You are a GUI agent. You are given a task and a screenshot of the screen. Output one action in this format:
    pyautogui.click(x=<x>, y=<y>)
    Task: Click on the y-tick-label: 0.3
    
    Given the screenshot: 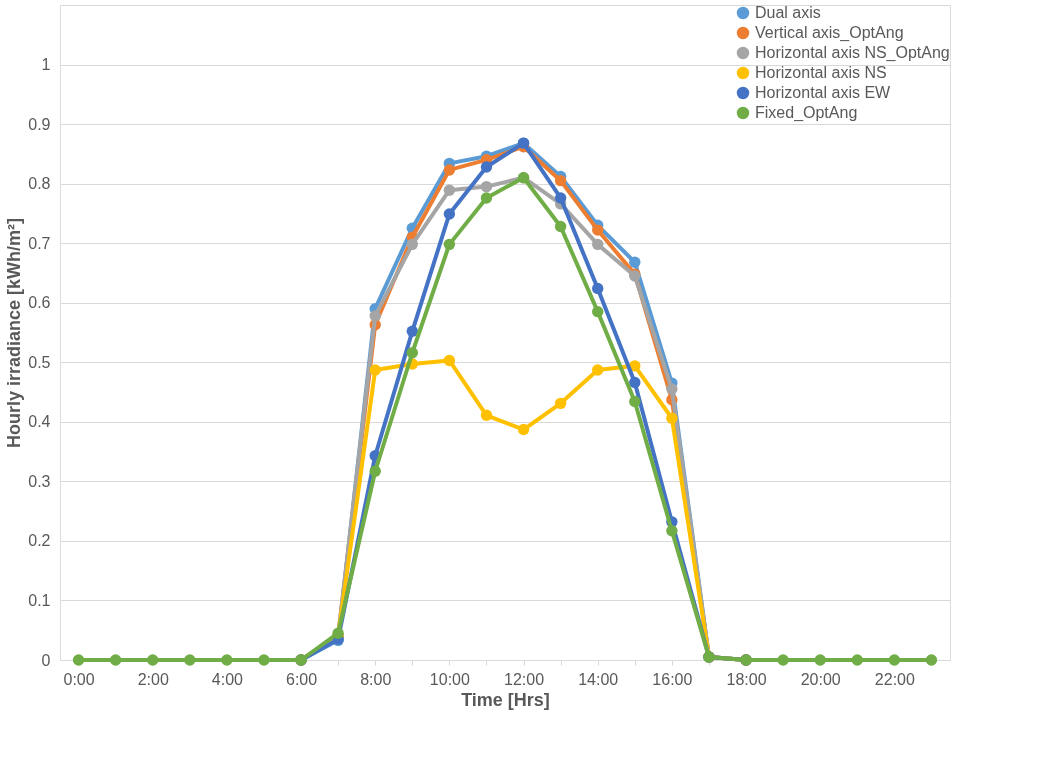 What is the action you would take?
    pyautogui.click(x=39, y=481)
    